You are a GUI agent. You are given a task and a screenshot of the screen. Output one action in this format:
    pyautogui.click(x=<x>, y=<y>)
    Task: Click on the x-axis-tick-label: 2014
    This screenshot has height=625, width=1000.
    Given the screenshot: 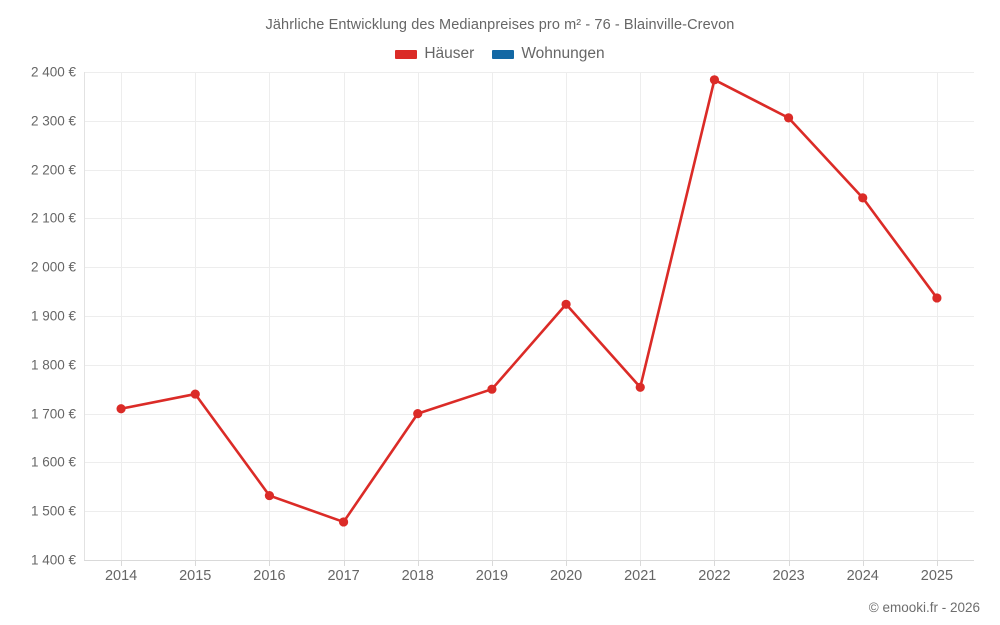 What is the action you would take?
    pyautogui.click(x=121, y=576)
    